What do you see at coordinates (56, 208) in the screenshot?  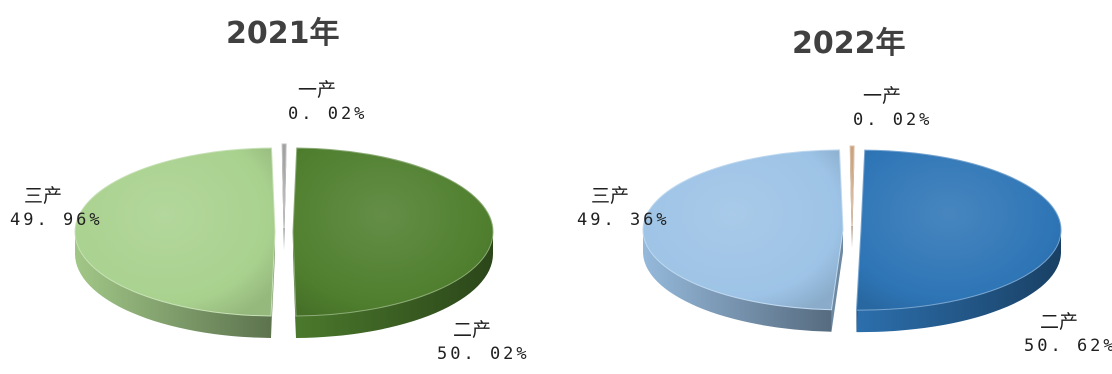 I see `slice-label-tertiary: 三产 49. 96%` at bounding box center [56, 208].